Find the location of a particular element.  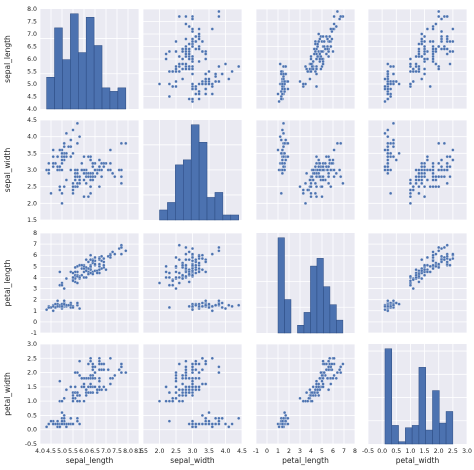

x-tick-label-sepal_width: 2.5 is located at coordinates (176, 451).